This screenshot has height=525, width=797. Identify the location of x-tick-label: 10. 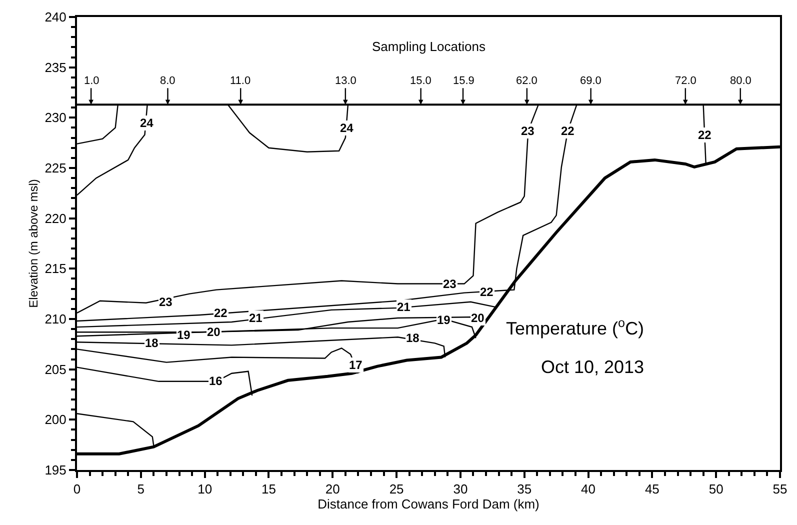
(205, 489).